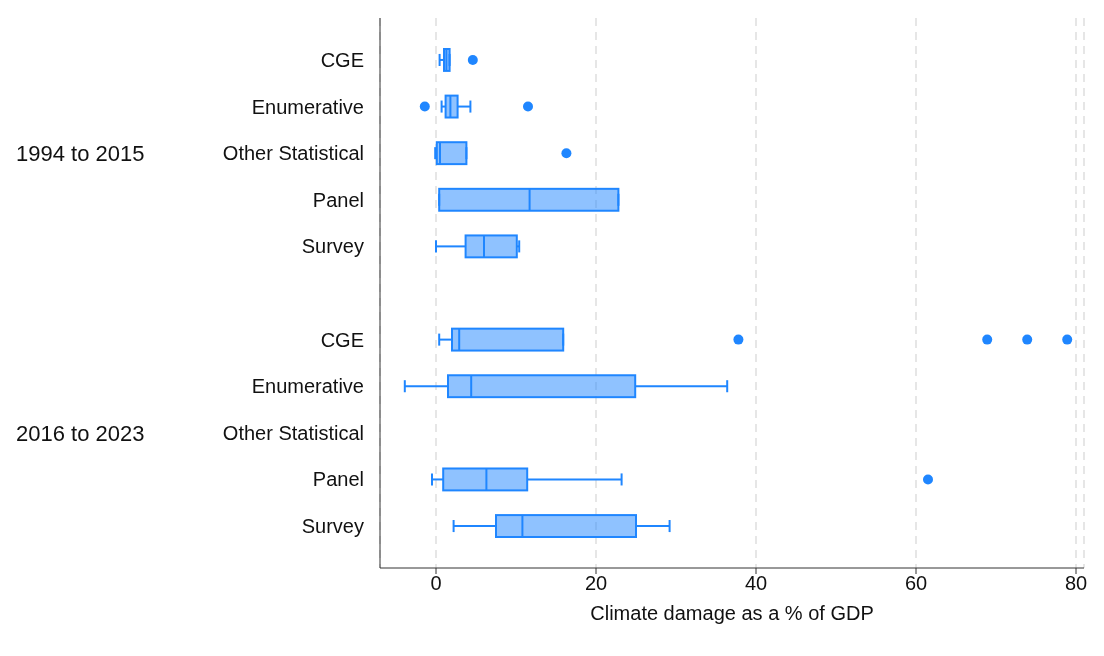  I want to click on x-tick-label: 80, so click(1076, 583).